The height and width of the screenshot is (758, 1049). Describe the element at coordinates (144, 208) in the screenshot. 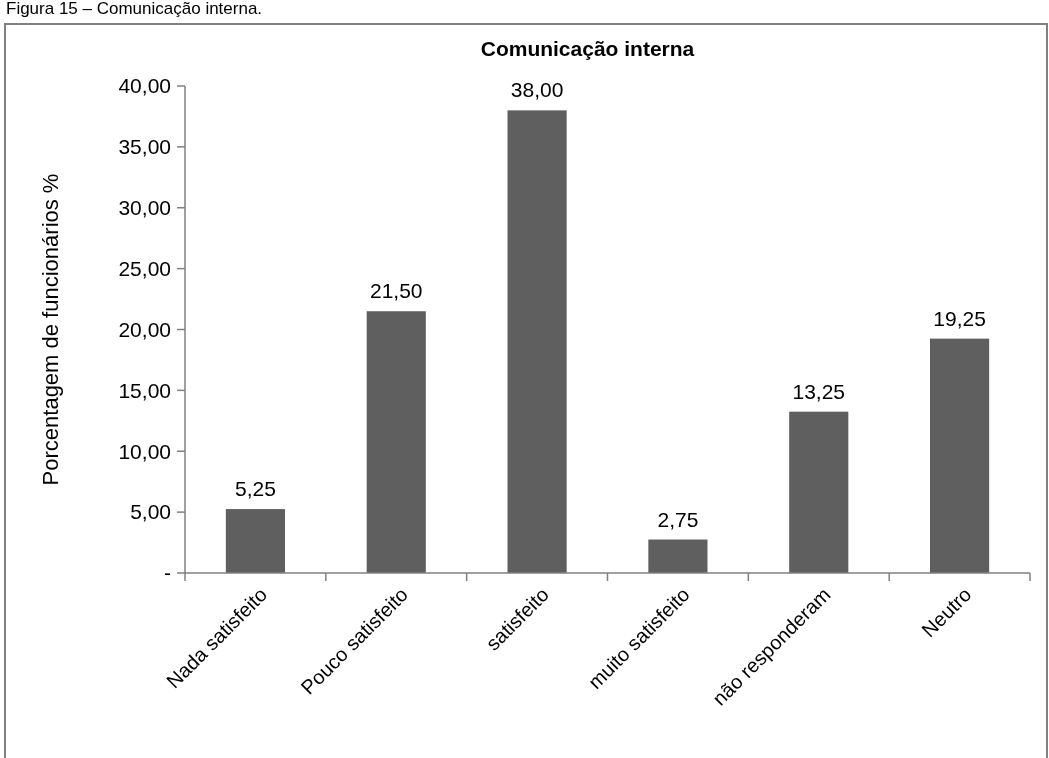

I see `y-tick-label: 30,00` at that location.